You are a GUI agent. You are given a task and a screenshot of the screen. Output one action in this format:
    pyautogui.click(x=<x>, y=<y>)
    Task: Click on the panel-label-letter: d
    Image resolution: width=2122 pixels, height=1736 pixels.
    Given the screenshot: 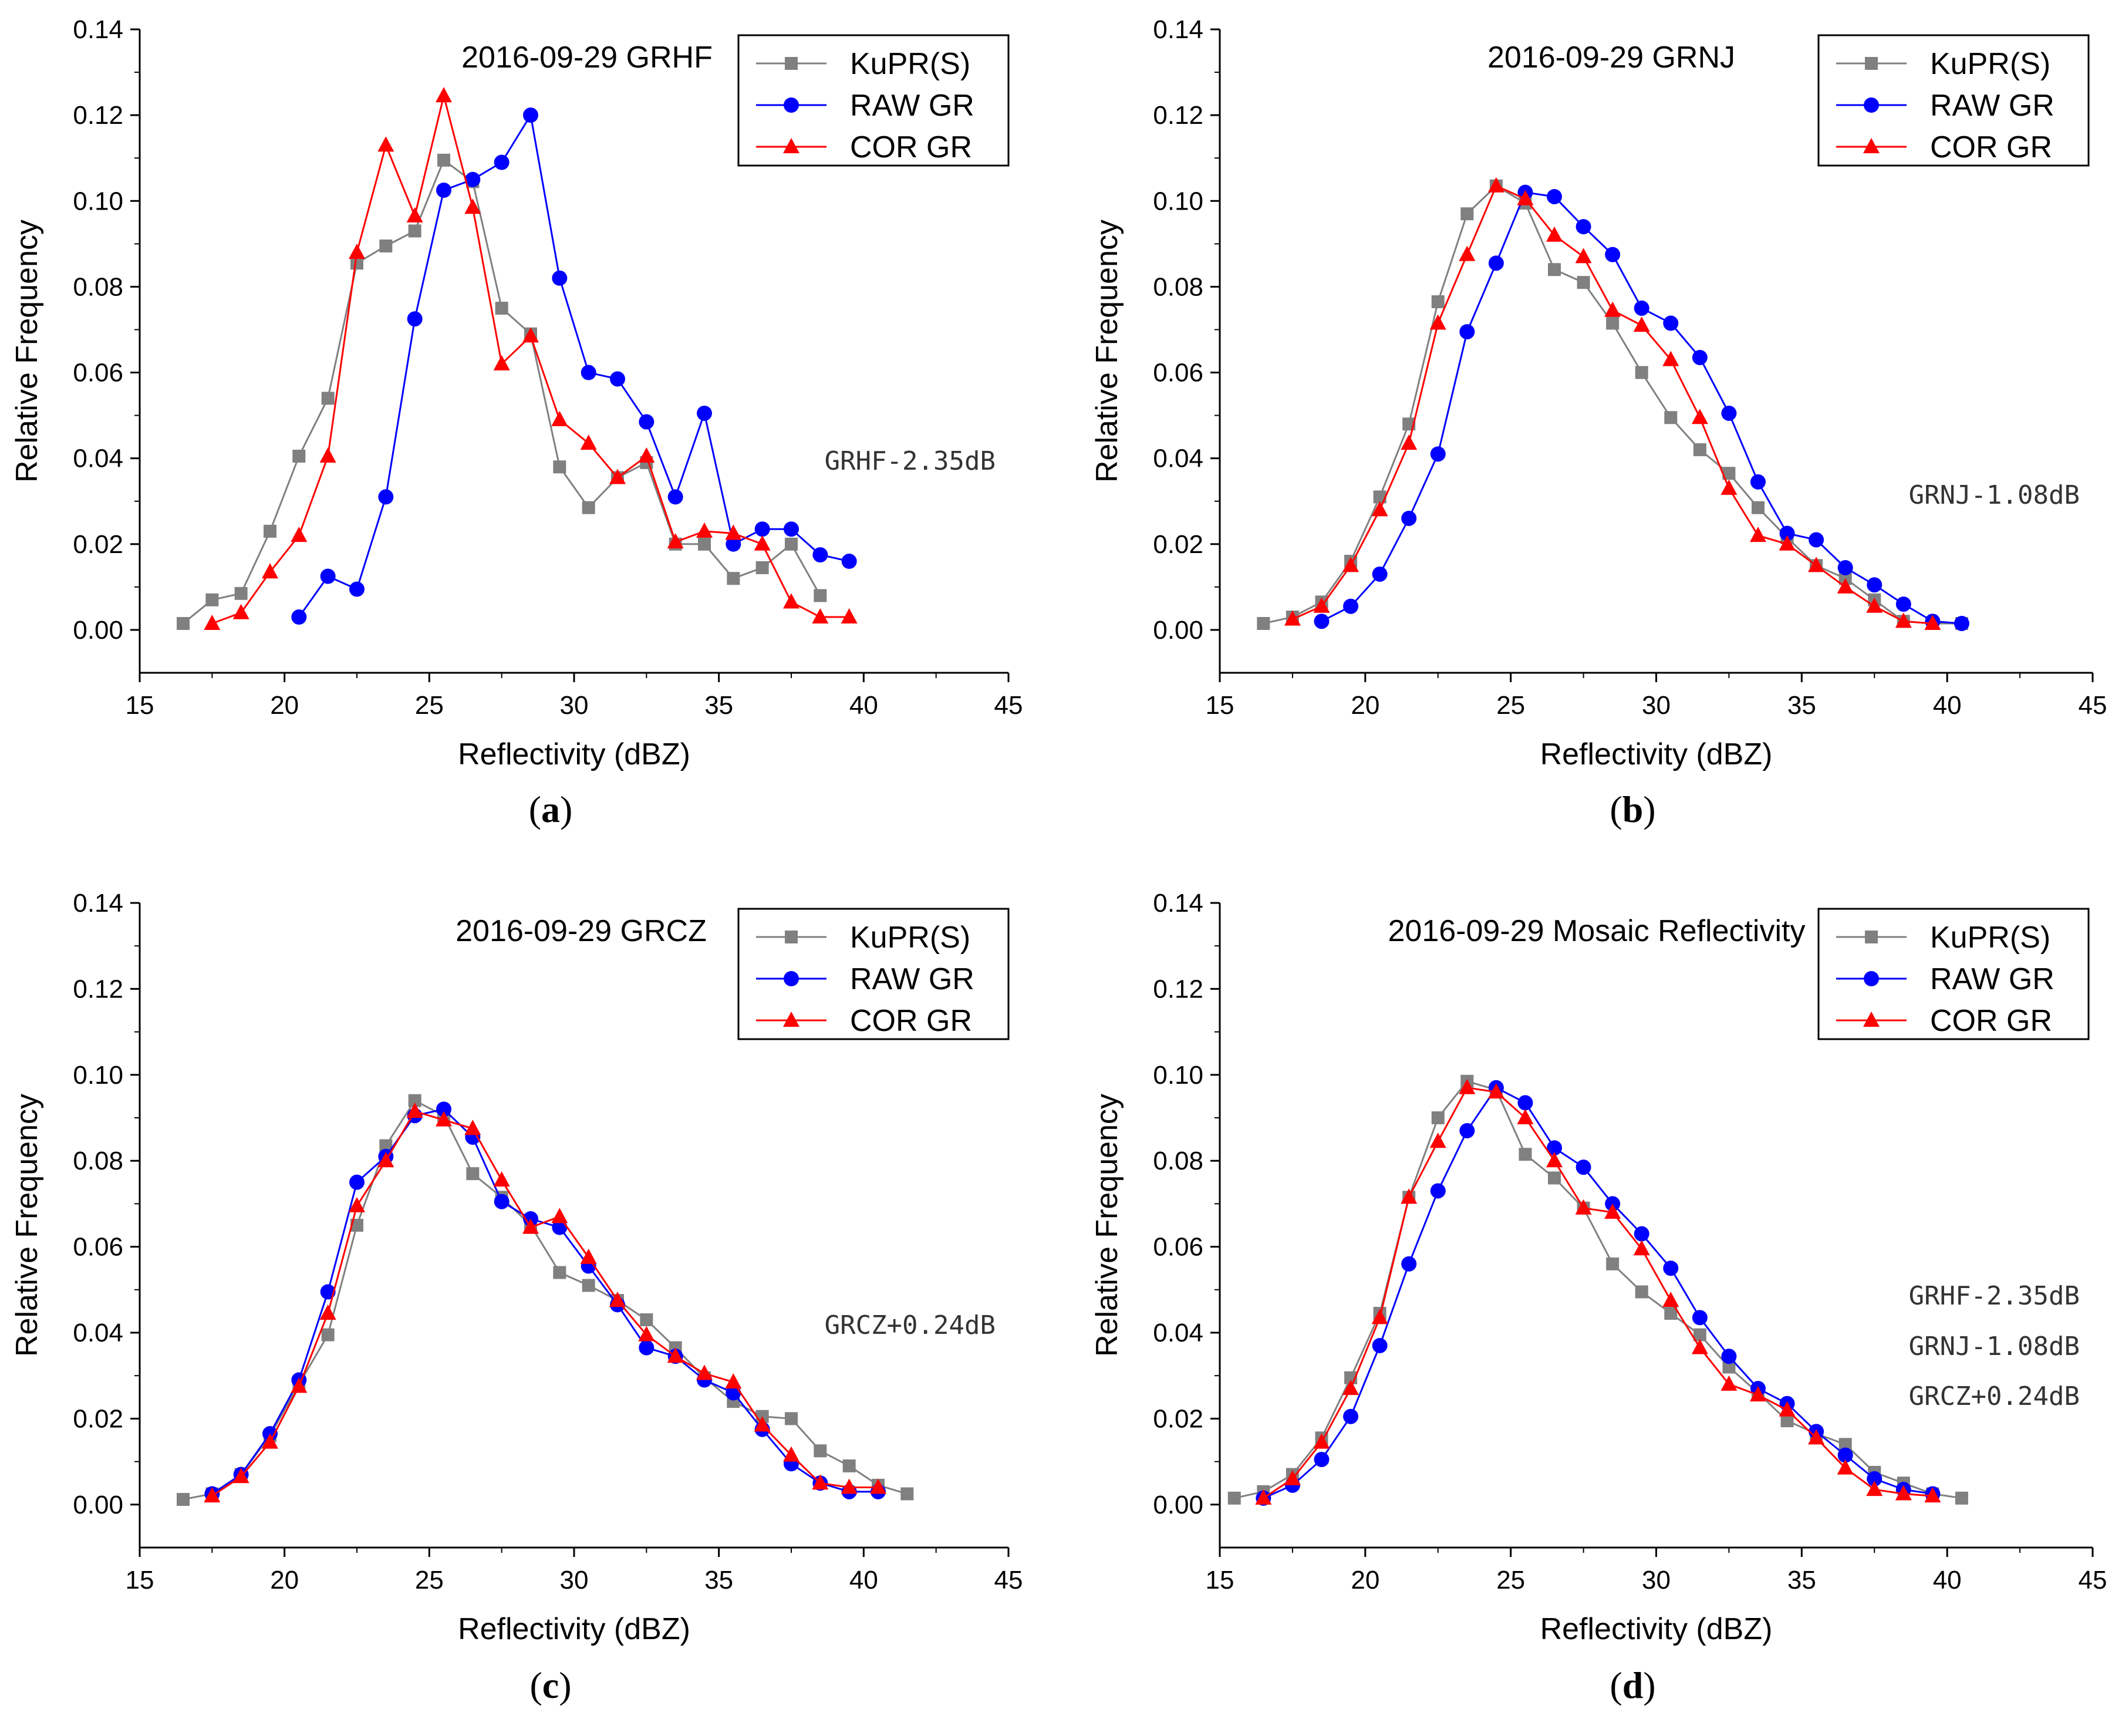 What is the action you would take?
    pyautogui.click(x=1633, y=1685)
    